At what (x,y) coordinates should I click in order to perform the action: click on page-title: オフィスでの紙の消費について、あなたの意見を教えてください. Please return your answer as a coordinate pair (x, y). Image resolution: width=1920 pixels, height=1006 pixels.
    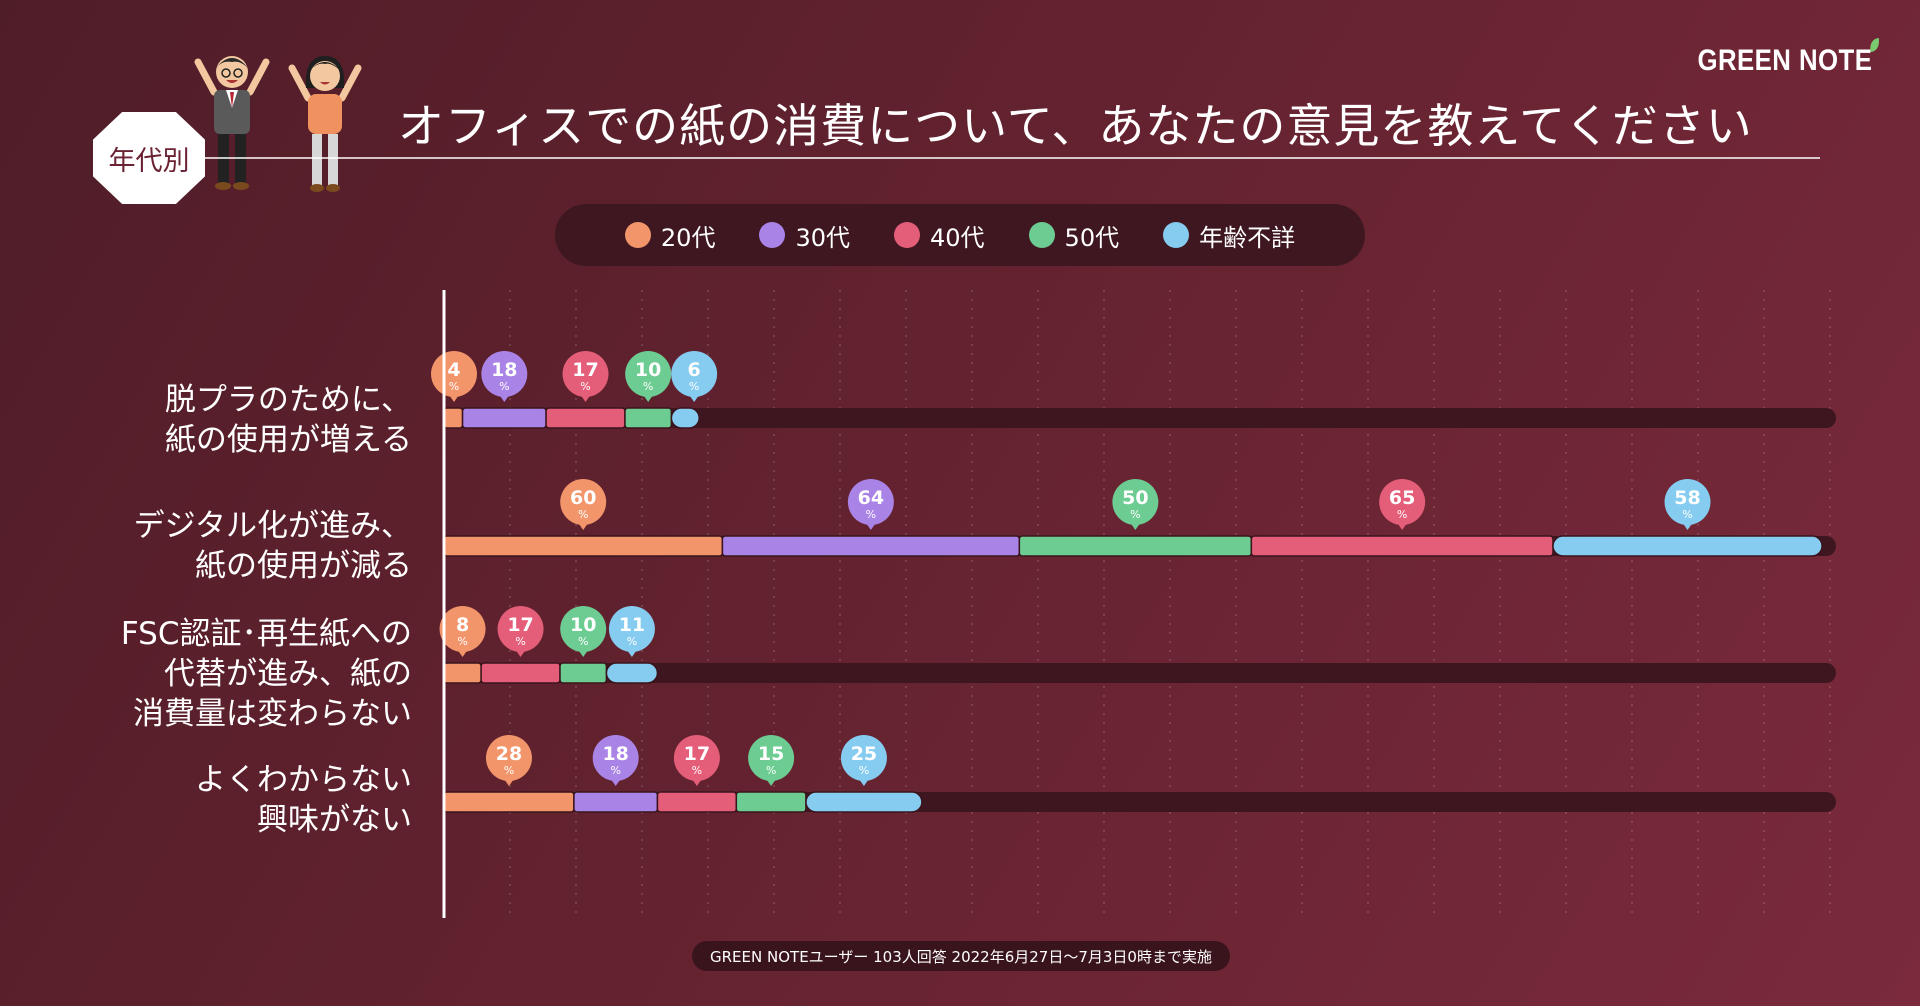
    Looking at the image, I should click on (1075, 126).